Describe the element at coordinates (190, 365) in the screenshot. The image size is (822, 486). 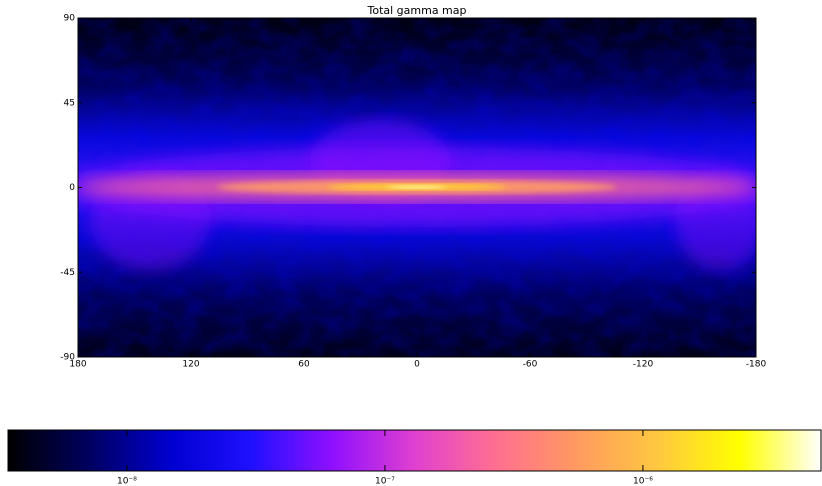
I see `x-tick-label: 120` at that location.